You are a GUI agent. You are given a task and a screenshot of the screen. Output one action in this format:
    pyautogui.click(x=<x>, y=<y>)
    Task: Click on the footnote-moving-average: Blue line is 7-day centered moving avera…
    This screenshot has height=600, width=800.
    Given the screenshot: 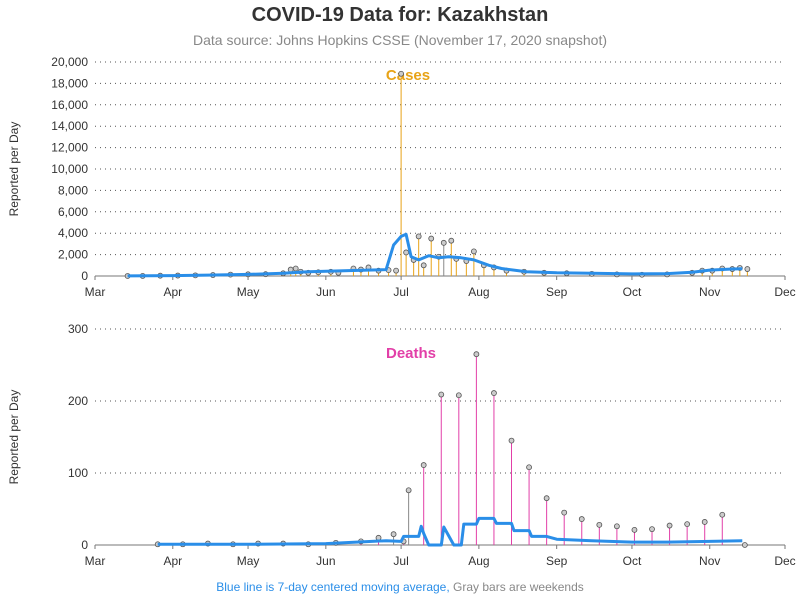 What is the action you would take?
    pyautogui.click(x=333, y=587)
    